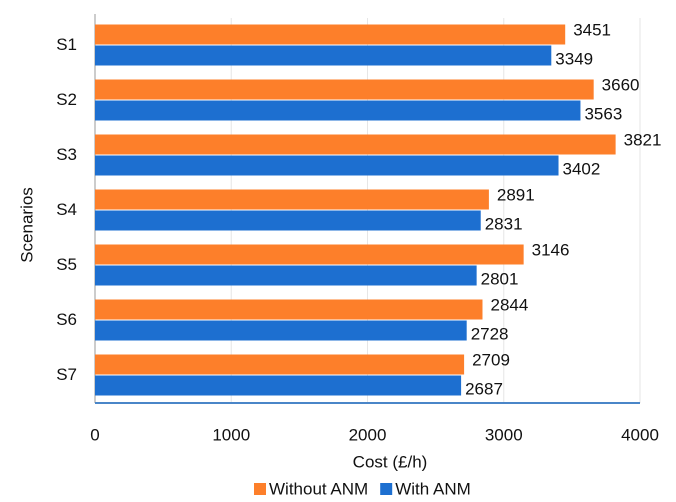 This screenshot has width=676, height=502. Describe the element at coordinates (231, 434) in the screenshot. I see `x-tick-label: 1000` at that location.